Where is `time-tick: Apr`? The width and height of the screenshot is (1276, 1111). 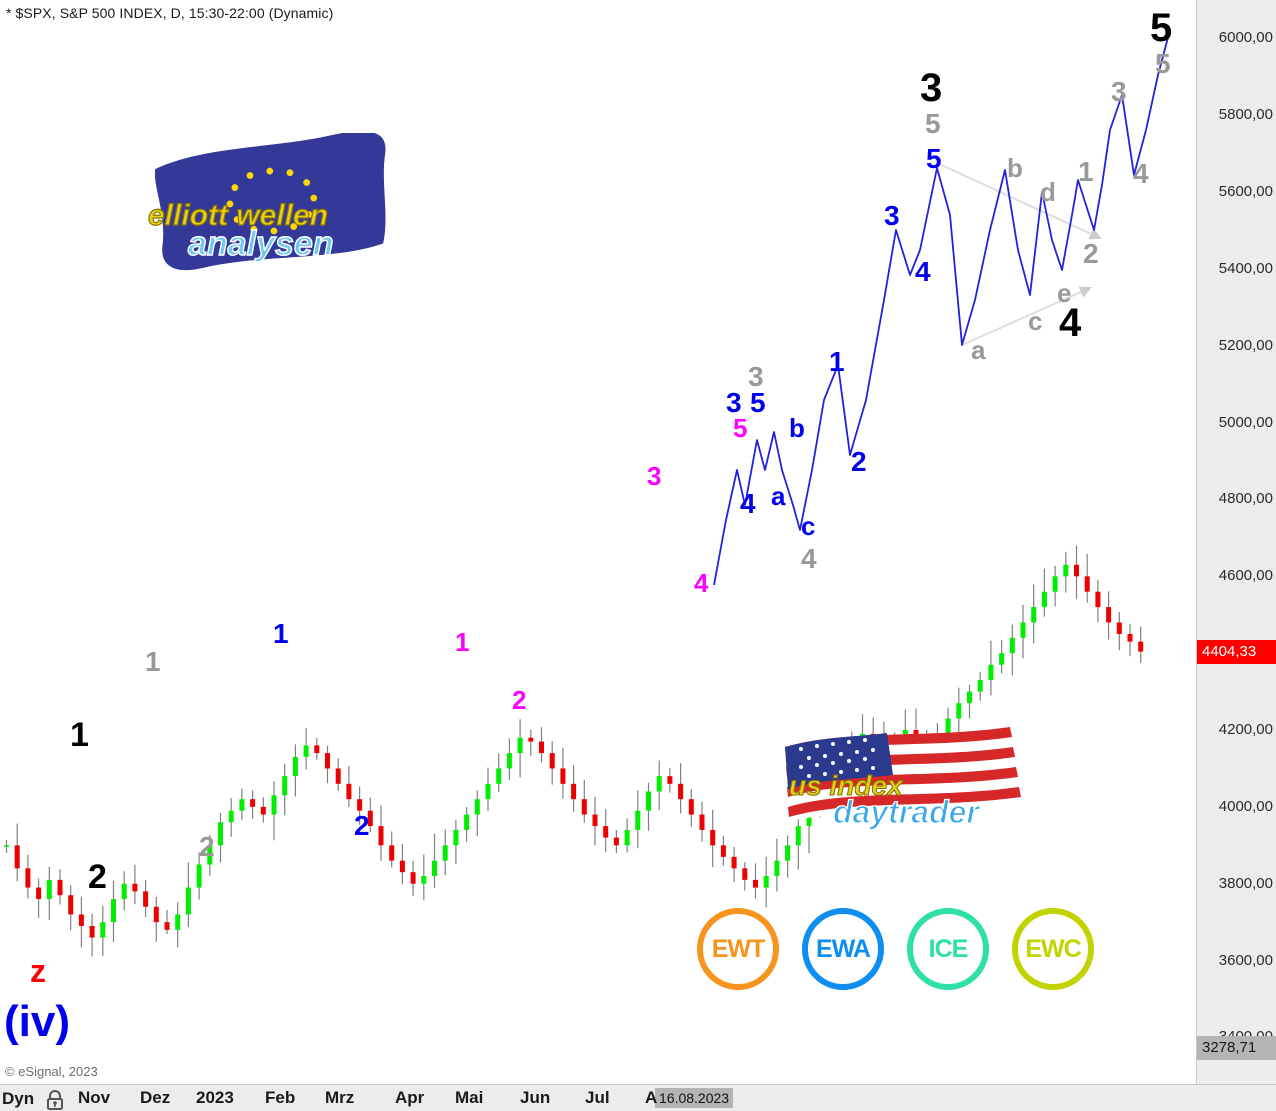 time-tick: Apr is located at coordinates (410, 1097).